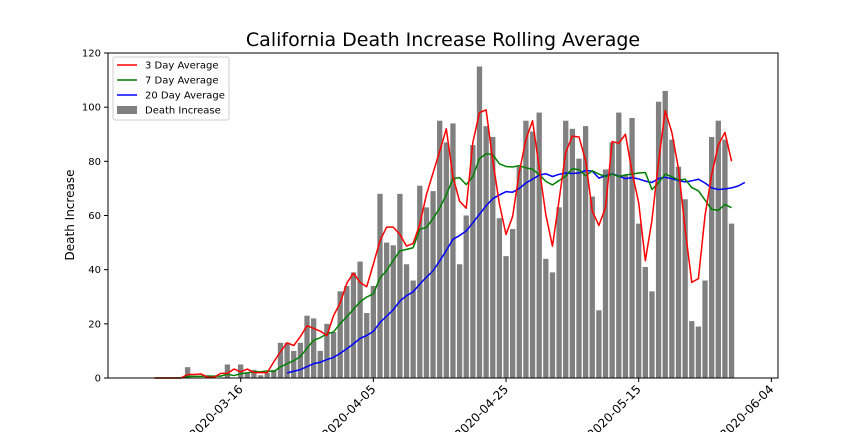 This screenshot has height=436, width=864. Describe the element at coordinates (185, 96) in the screenshot. I see `legend-label: 20 Day Average` at that location.